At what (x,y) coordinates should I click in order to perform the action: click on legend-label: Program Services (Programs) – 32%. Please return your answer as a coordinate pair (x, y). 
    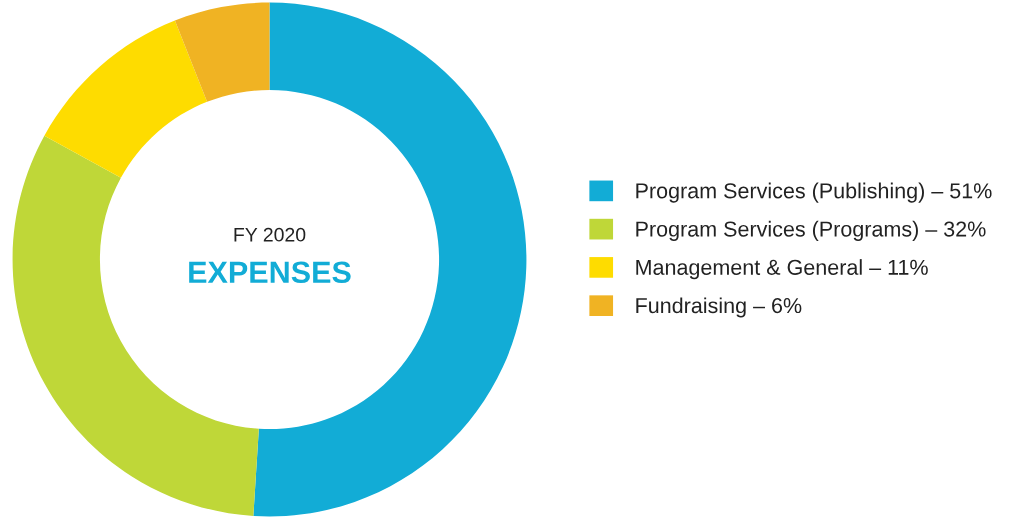
    Looking at the image, I should click on (811, 230).